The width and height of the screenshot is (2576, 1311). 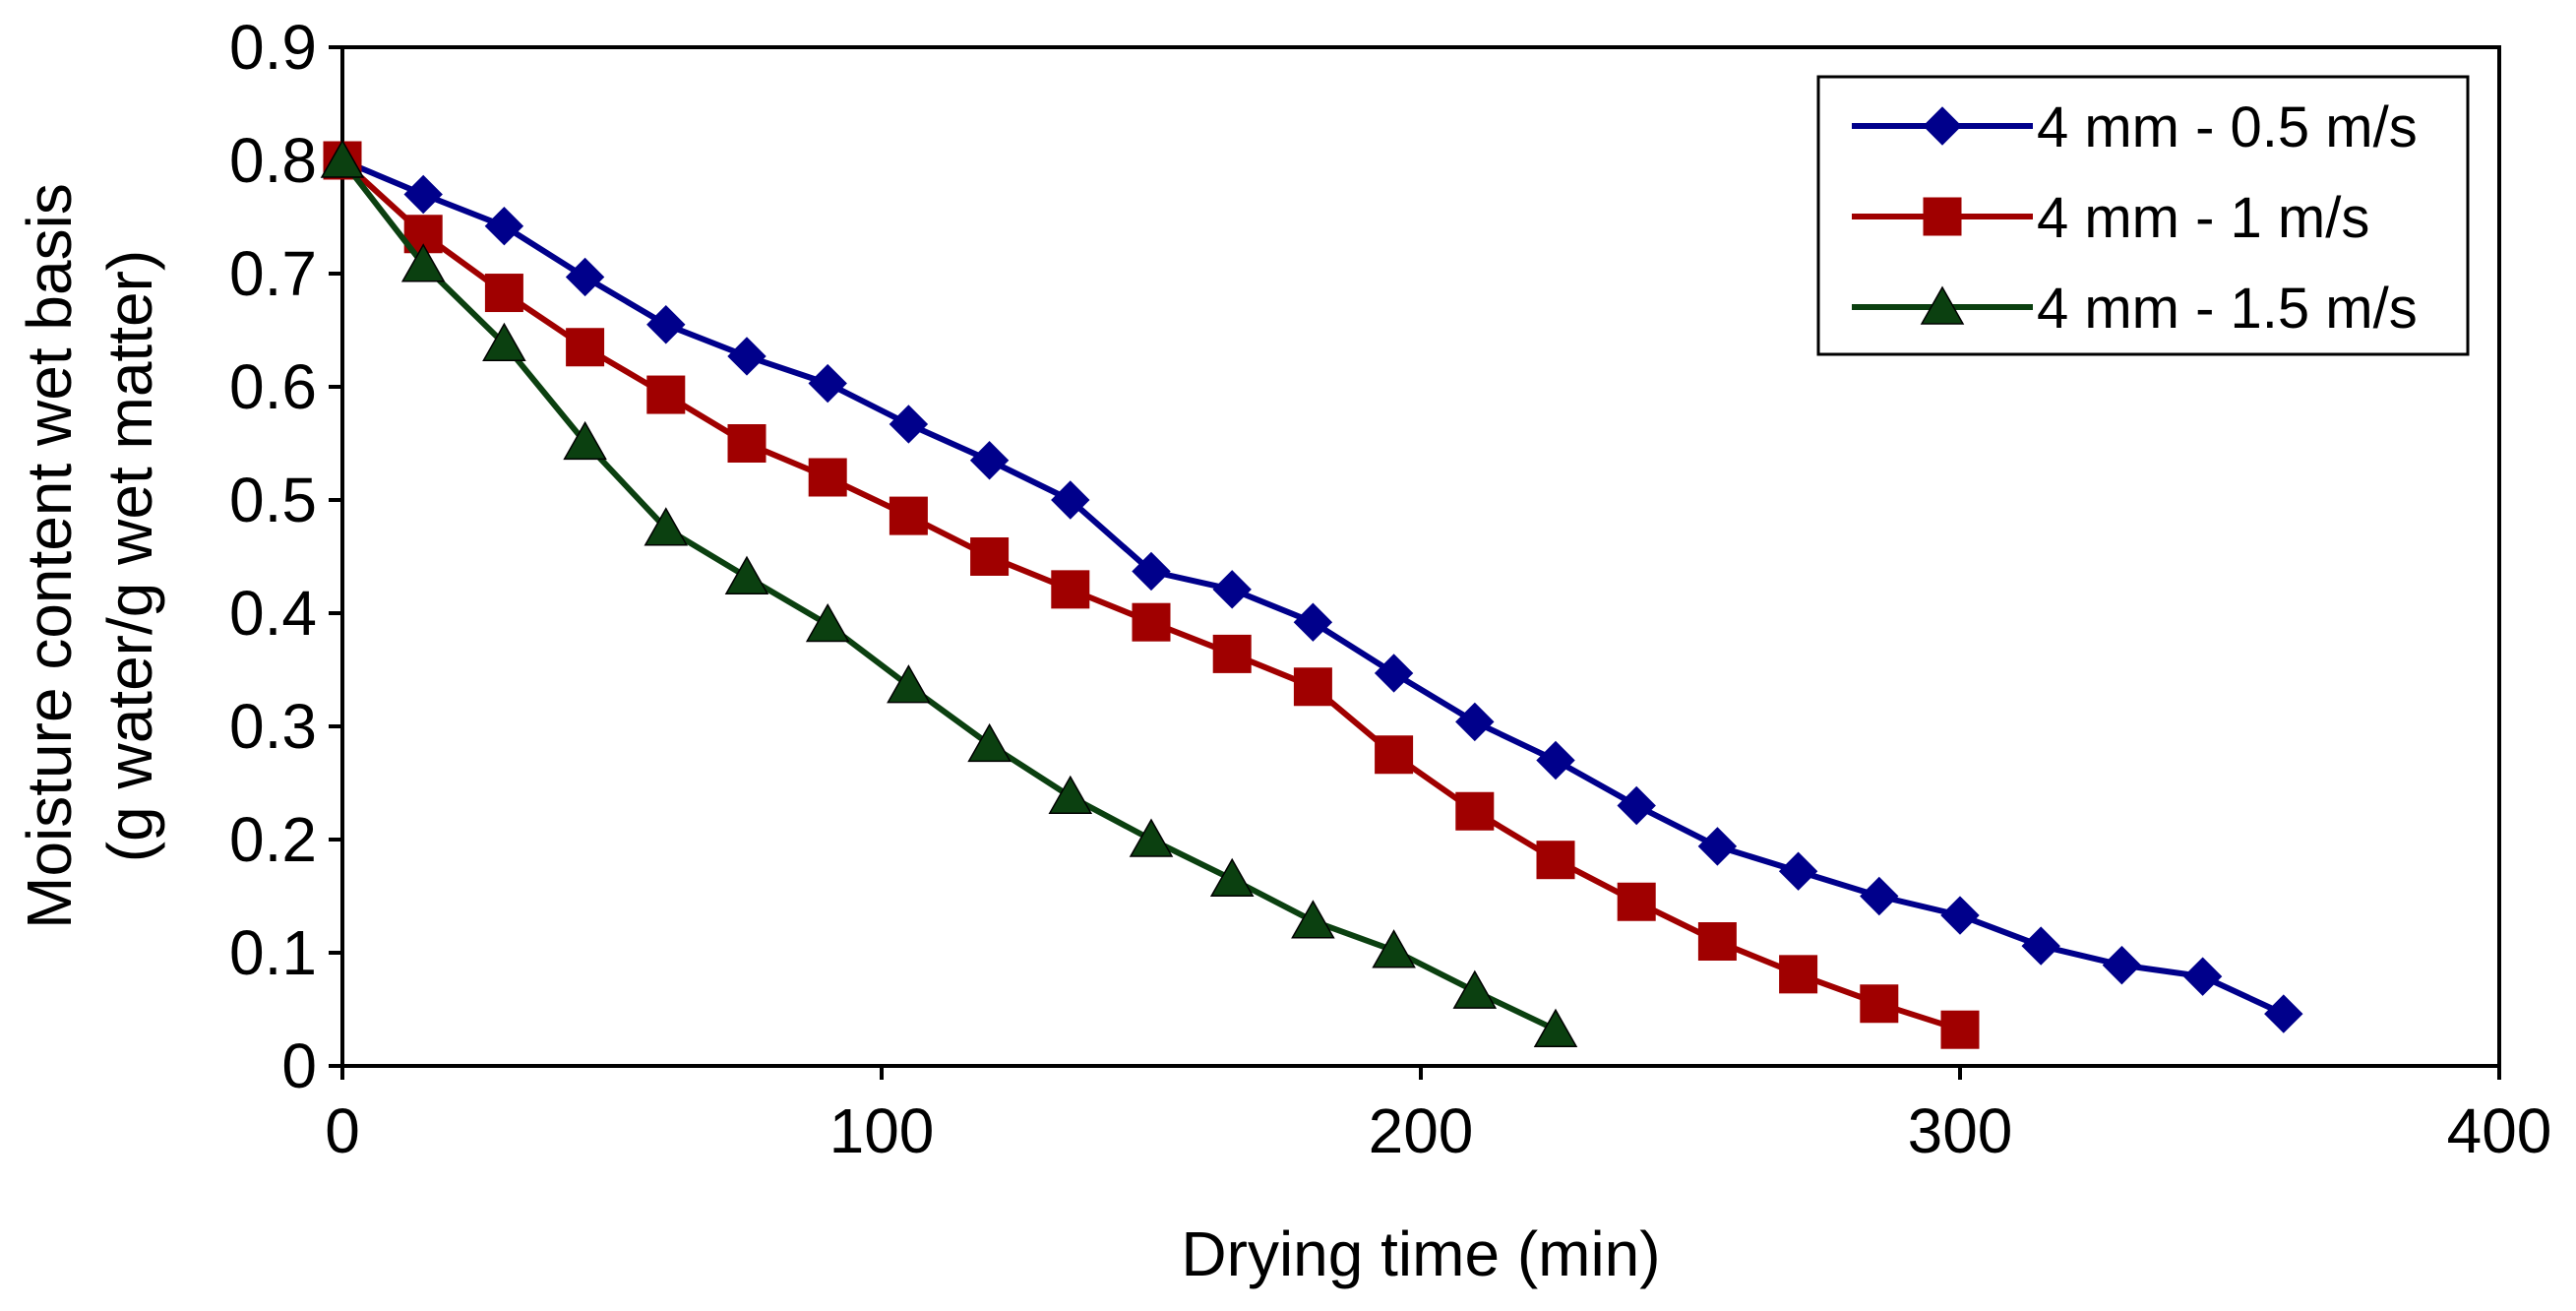 I want to click on y-tick-label: 0.3, so click(x=273, y=727).